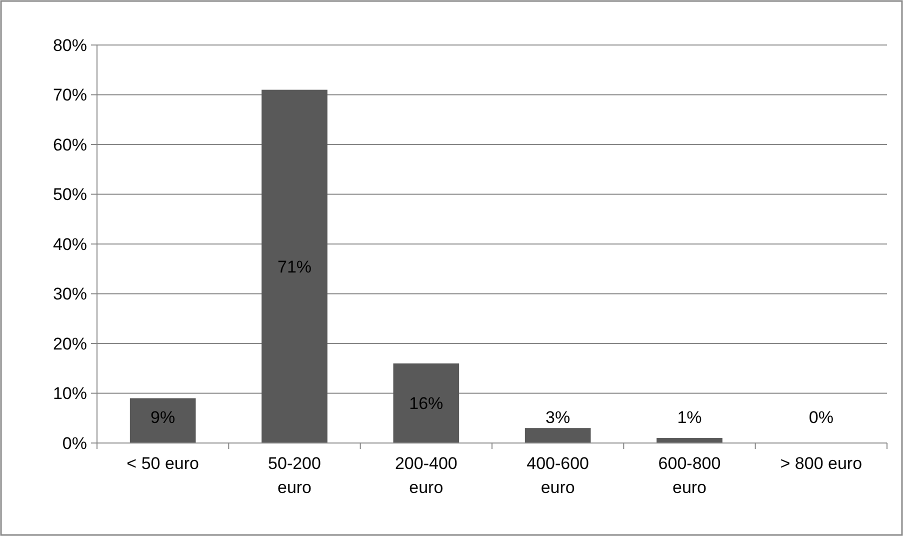 The image size is (903, 536). What do you see at coordinates (558, 475) in the screenshot?
I see `x-tick-label: 400-600 euro` at bounding box center [558, 475].